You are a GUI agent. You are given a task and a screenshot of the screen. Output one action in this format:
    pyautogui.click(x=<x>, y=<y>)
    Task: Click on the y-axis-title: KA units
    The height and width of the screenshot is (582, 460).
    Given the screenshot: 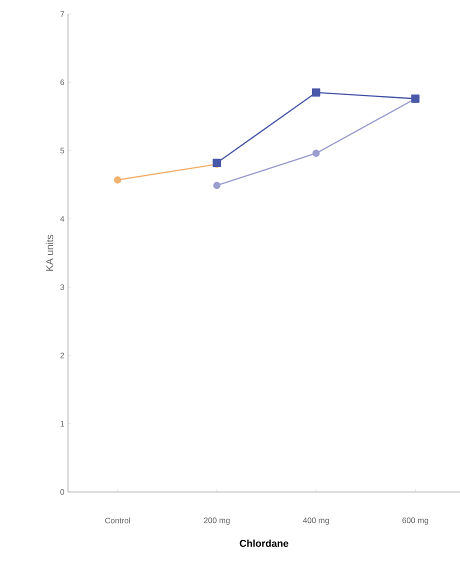 What is the action you would take?
    pyautogui.click(x=50, y=252)
    